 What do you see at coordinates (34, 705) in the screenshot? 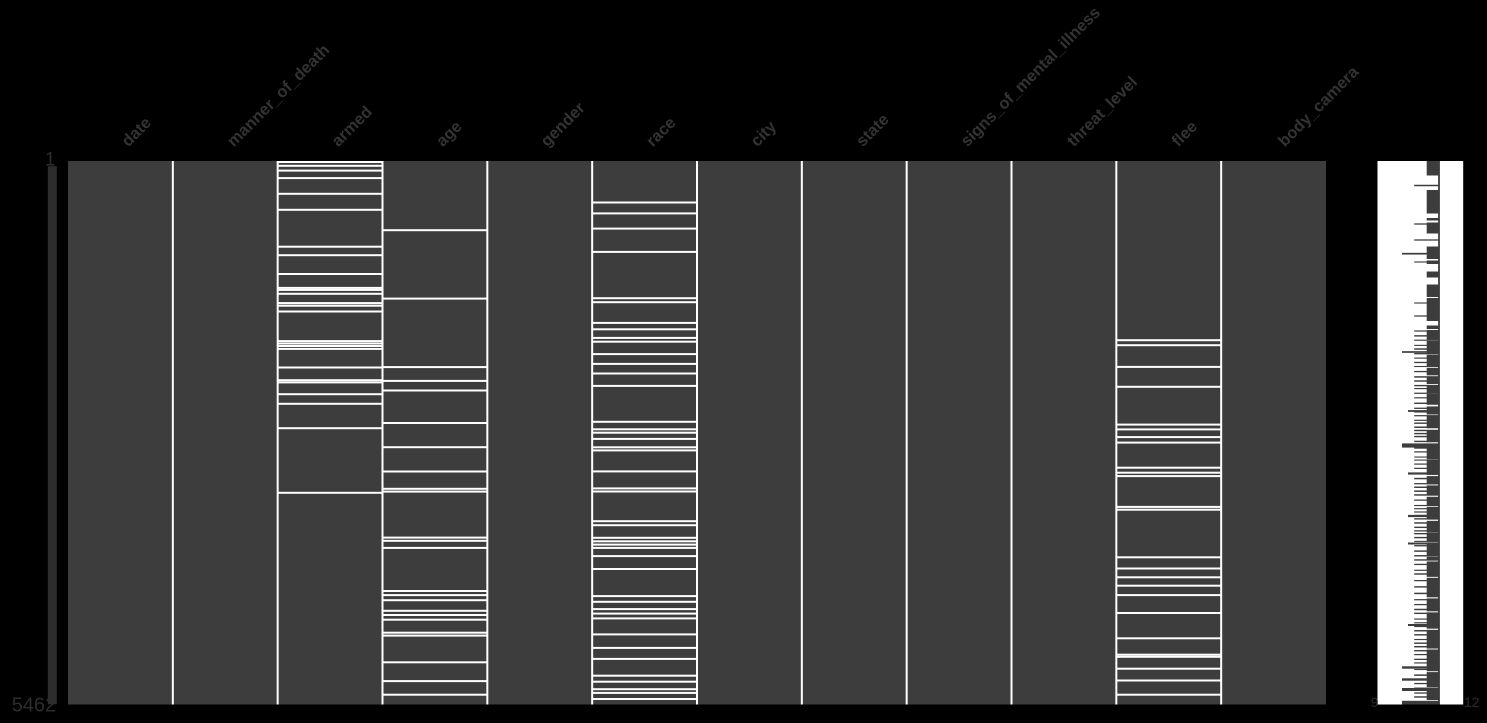
I see `svg-text: 5462` at bounding box center [34, 705].